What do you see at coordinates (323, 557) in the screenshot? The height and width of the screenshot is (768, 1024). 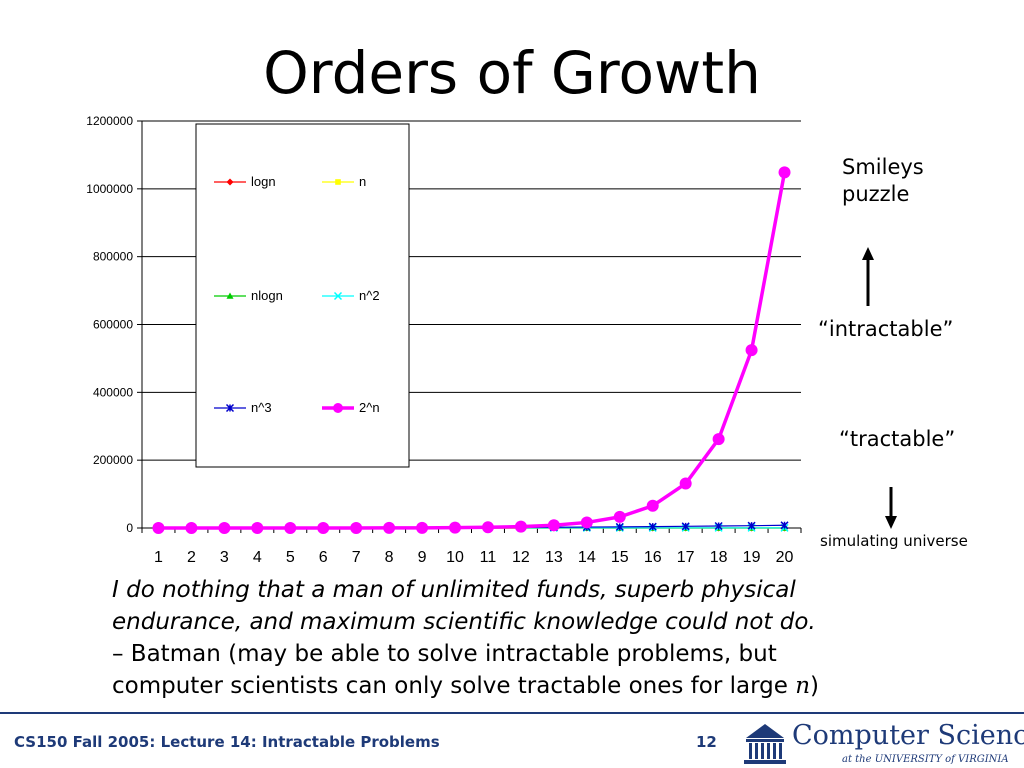 I see `x-tick-label: 6` at bounding box center [323, 557].